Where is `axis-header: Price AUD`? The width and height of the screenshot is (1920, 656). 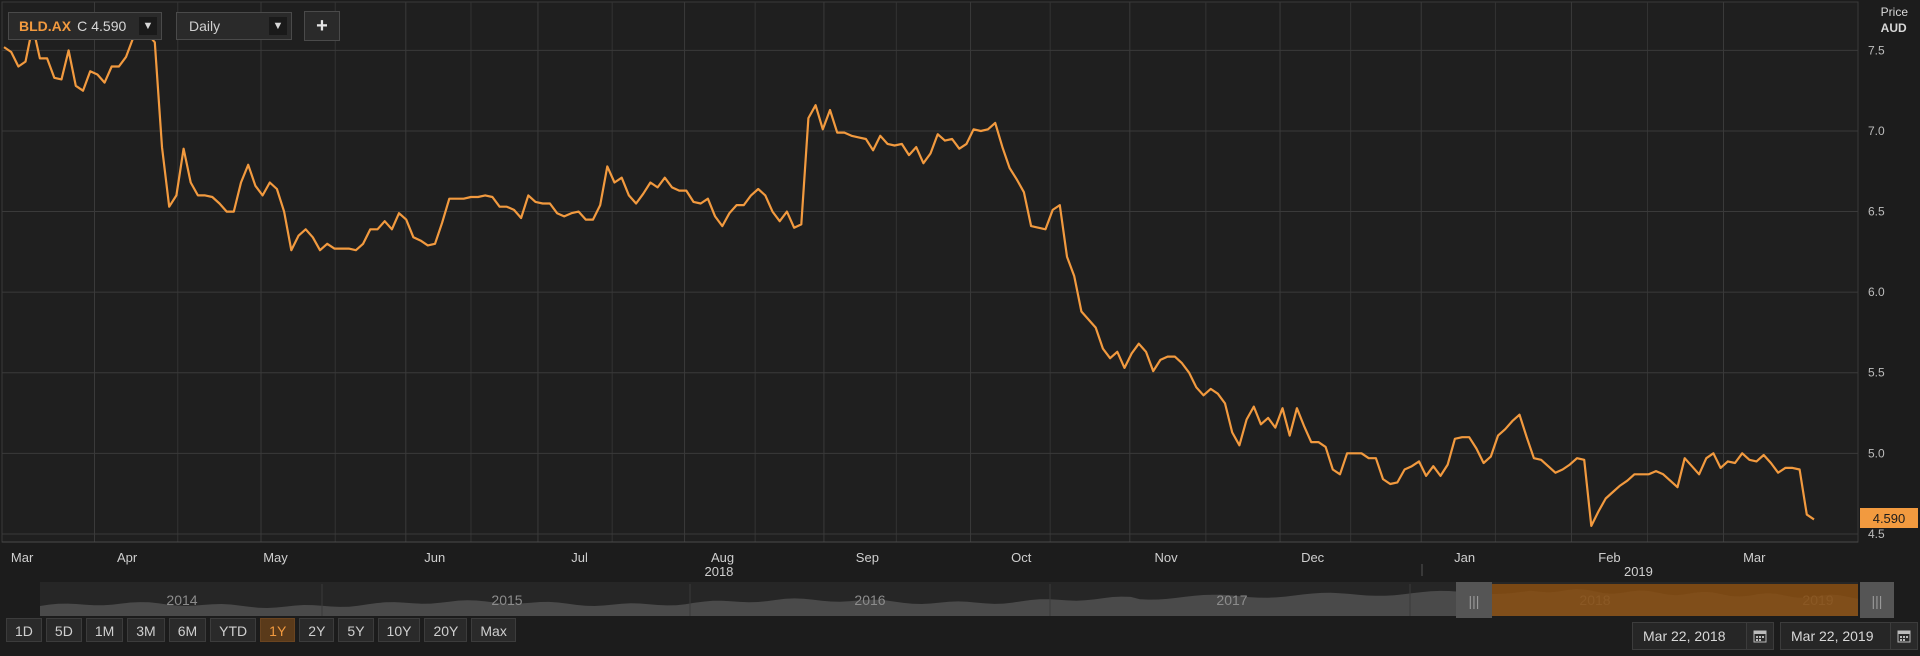 axis-header: Price AUD is located at coordinates (1894, 20).